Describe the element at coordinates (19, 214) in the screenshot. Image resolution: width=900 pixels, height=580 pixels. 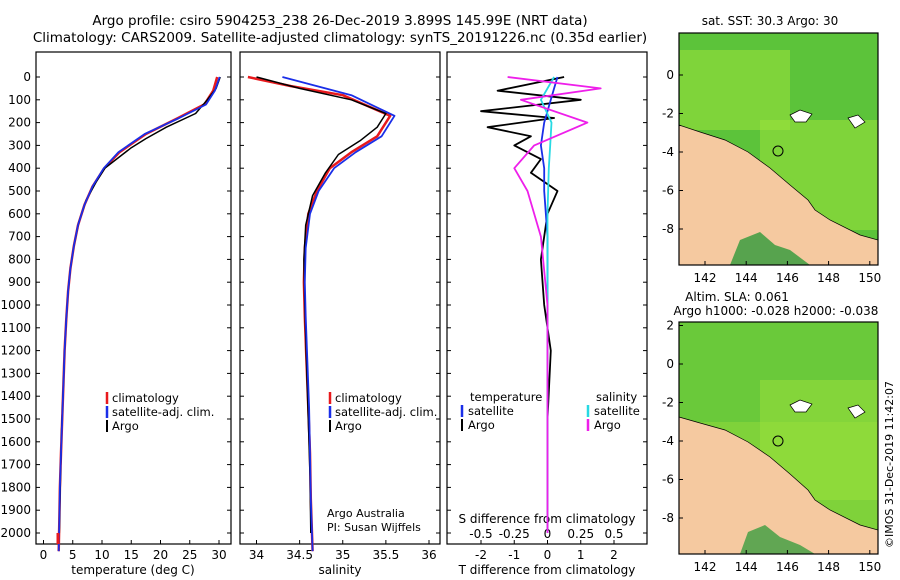
I see `depth-tick-label: 600` at that location.